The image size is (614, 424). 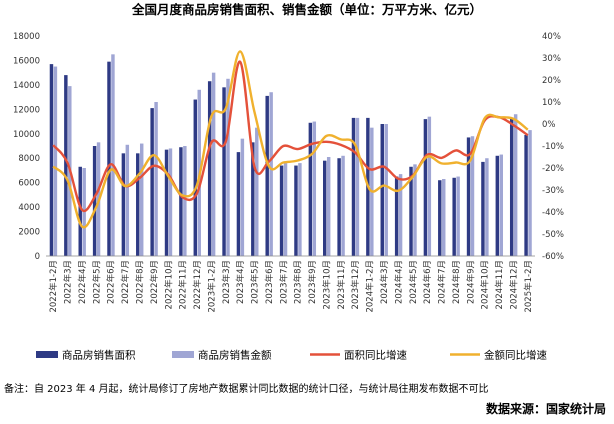 I want to click on x-axis-tick-label: 2022年9月, so click(x=154, y=282).